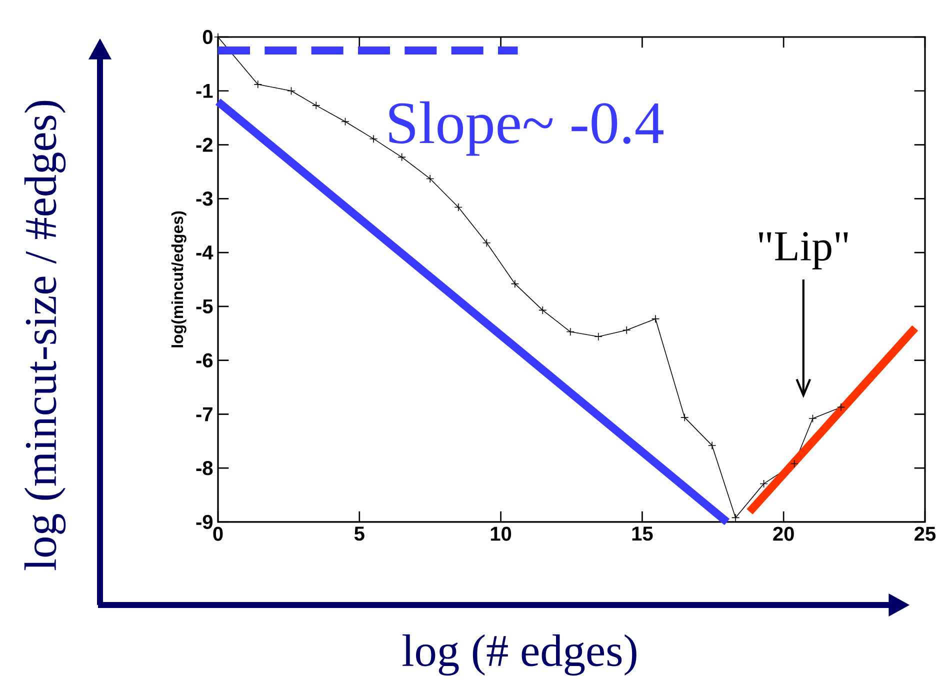 This screenshot has height=681, width=940. What do you see at coordinates (359, 533) in the screenshot?
I see `x-tick-label: 5` at bounding box center [359, 533].